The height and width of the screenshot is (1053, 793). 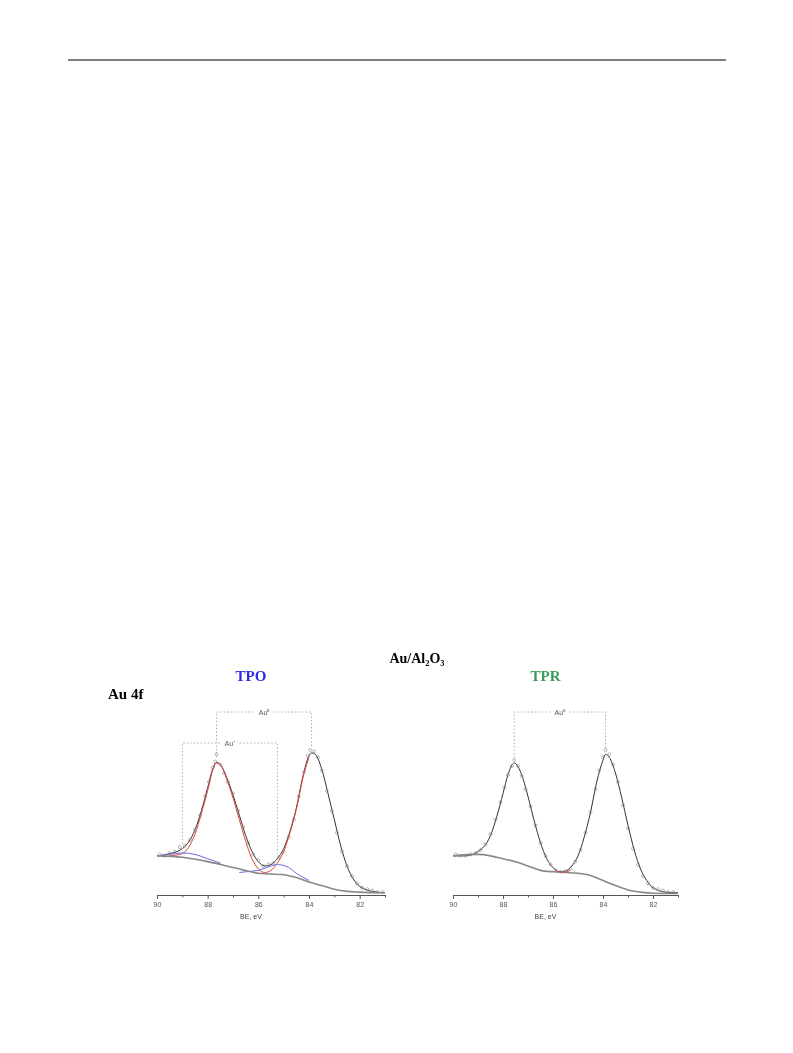 What do you see at coordinates (417, 658) in the screenshot?
I see `text: Au/Al₂O₃` at bounding box center [417, 658].